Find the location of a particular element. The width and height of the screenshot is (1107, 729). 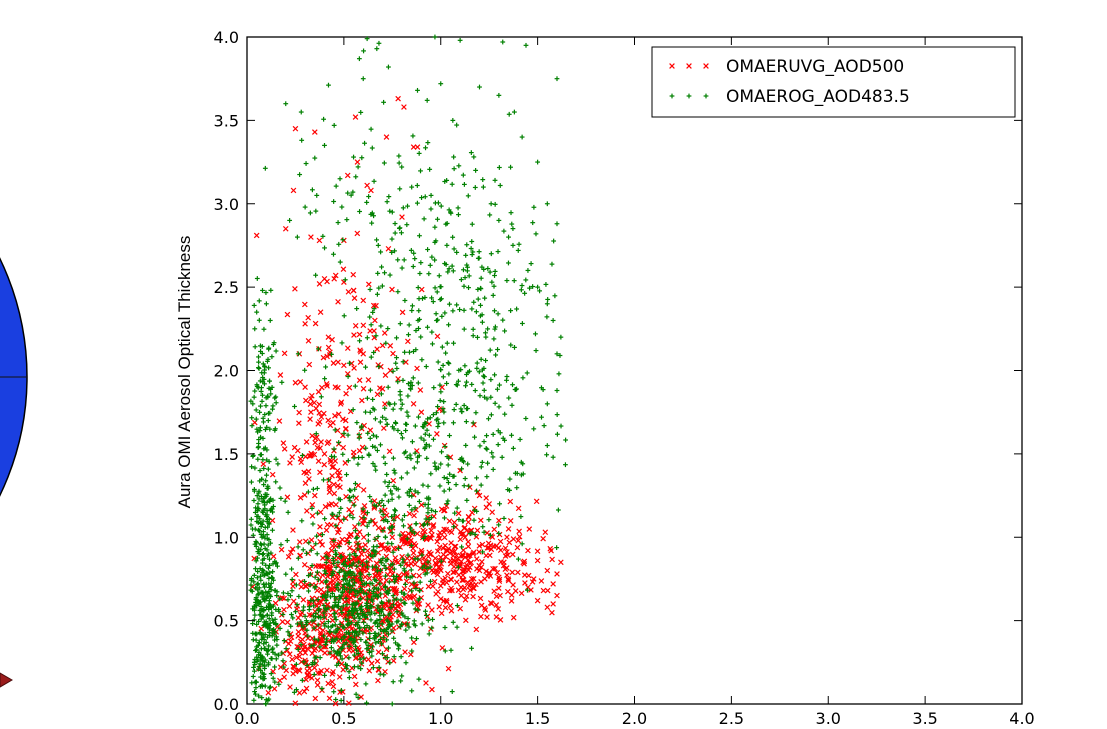

arrow-marker-icon is located at coordinates (6, 680).